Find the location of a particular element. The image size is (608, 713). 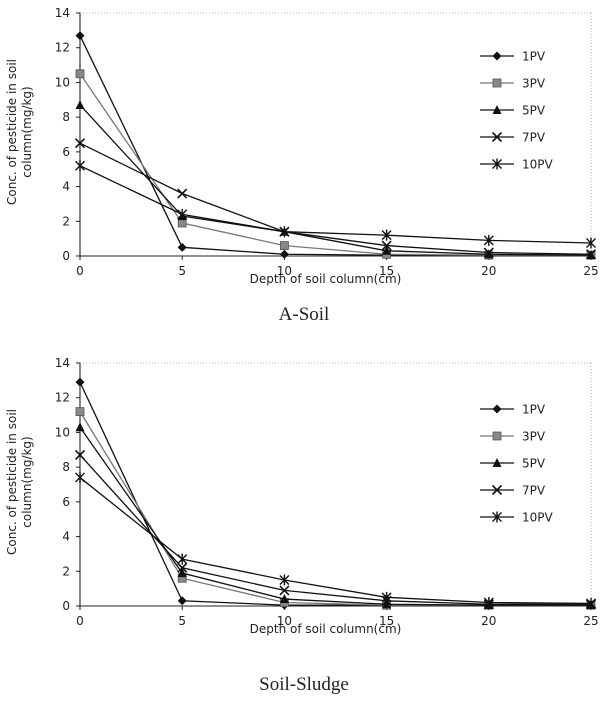

series-10PV is located at coordinates (335, 204).